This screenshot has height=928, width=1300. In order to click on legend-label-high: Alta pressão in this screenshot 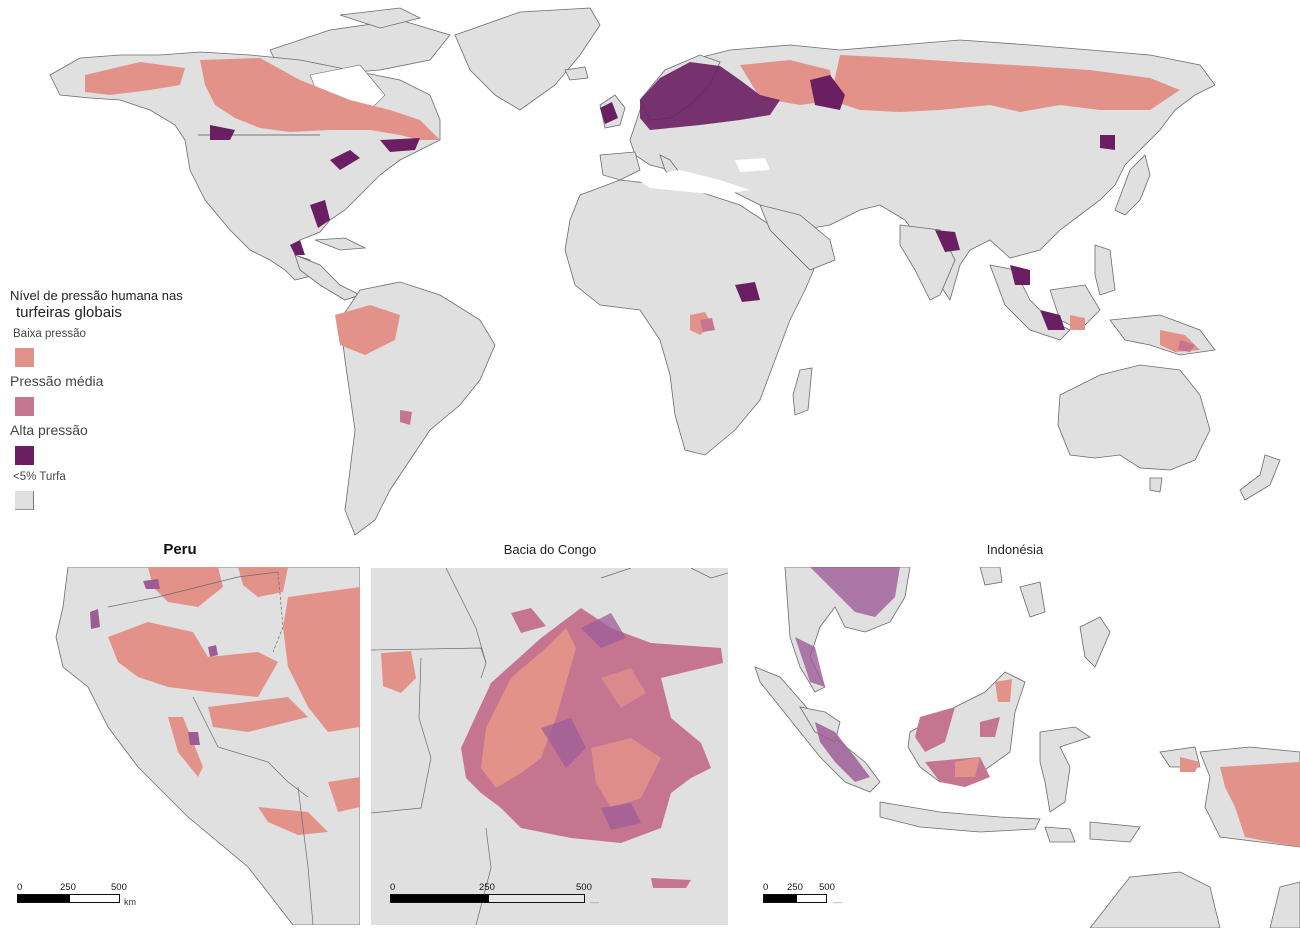, I will do `click(49, 430)`.